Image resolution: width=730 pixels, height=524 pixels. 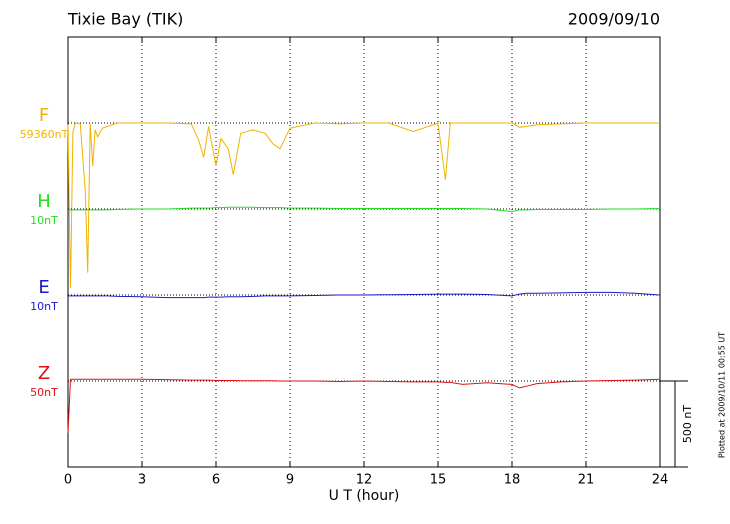 I want to click on series-name: F, so click(x=44, y=115).